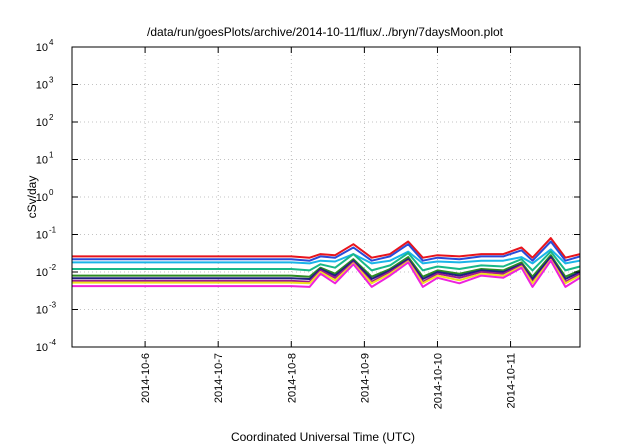  Describe the element at coordinates (438, 381) in the screenshot. I see `x-tick-label: 2014-10-10` at that location.